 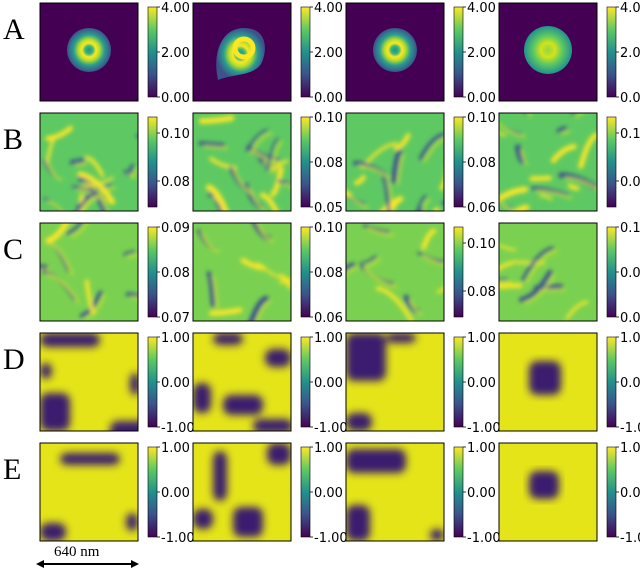 I want to click on panel-e-1: 1.00 0.00 -1.00, so click(x=117, y=493).